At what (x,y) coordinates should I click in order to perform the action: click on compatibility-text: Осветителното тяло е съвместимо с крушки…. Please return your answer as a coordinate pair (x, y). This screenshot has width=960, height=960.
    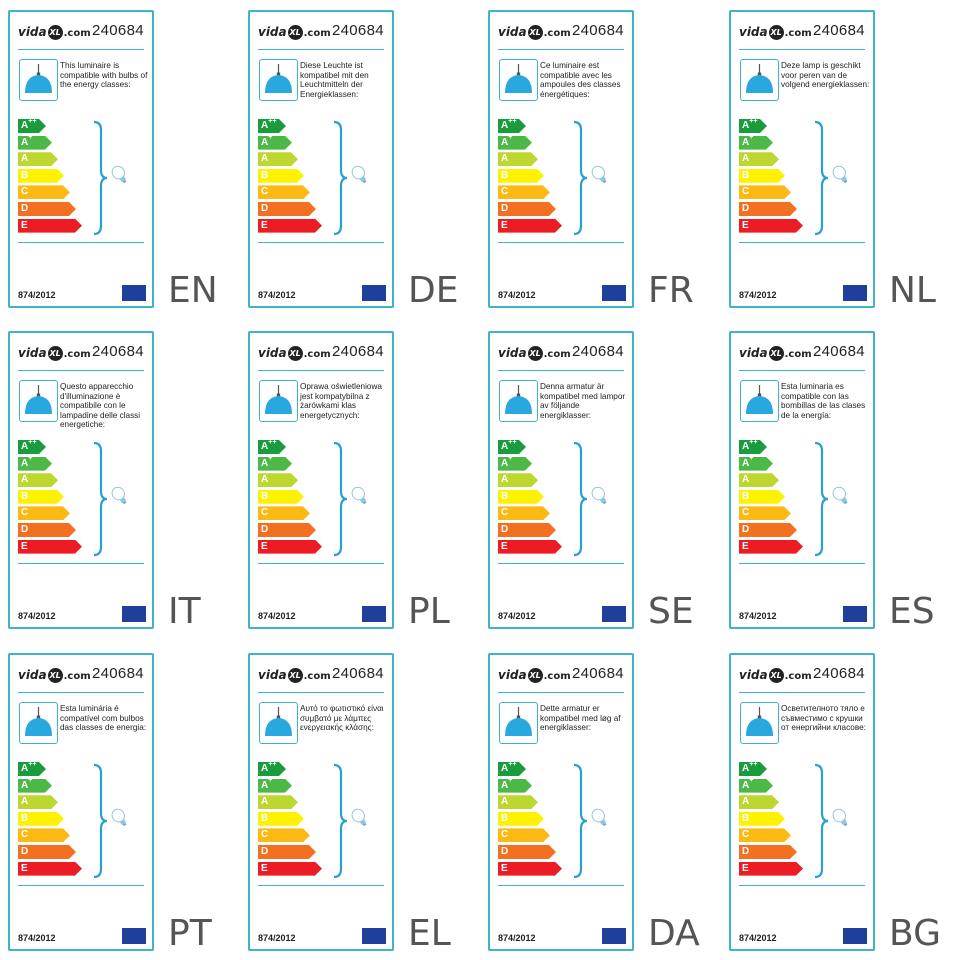
    Looking at the image, I should click on (823, 718).